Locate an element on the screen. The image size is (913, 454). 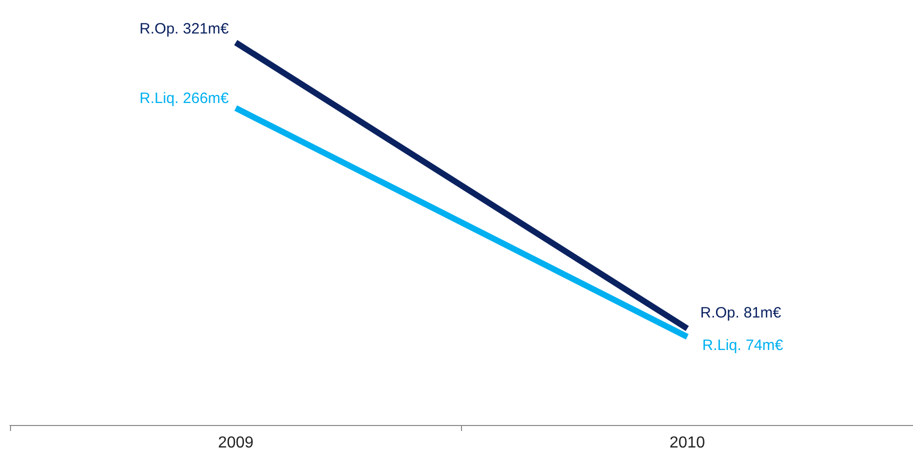
x-tick-label: 2009 is located at coordinates (236, 443).